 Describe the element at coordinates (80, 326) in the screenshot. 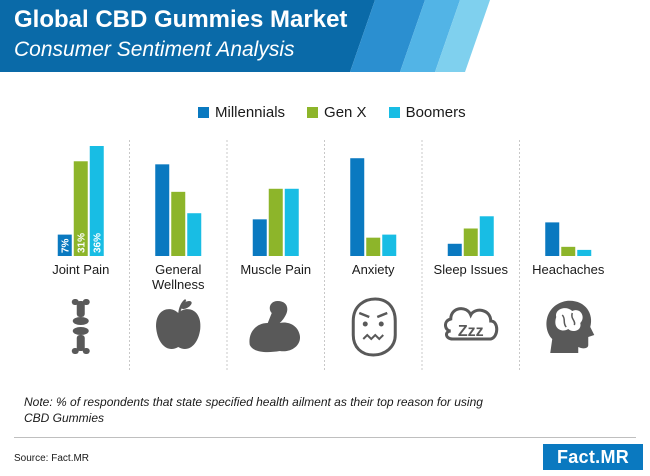

I see `bone-joint-icon` at that location.